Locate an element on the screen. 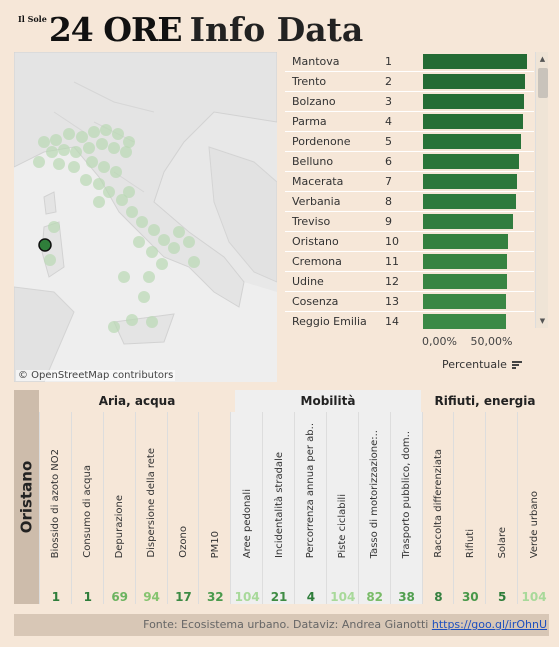 This screenshot has width=559, height=647. ranking-row: Pordenone 5 is located at coordinates (409, 142).